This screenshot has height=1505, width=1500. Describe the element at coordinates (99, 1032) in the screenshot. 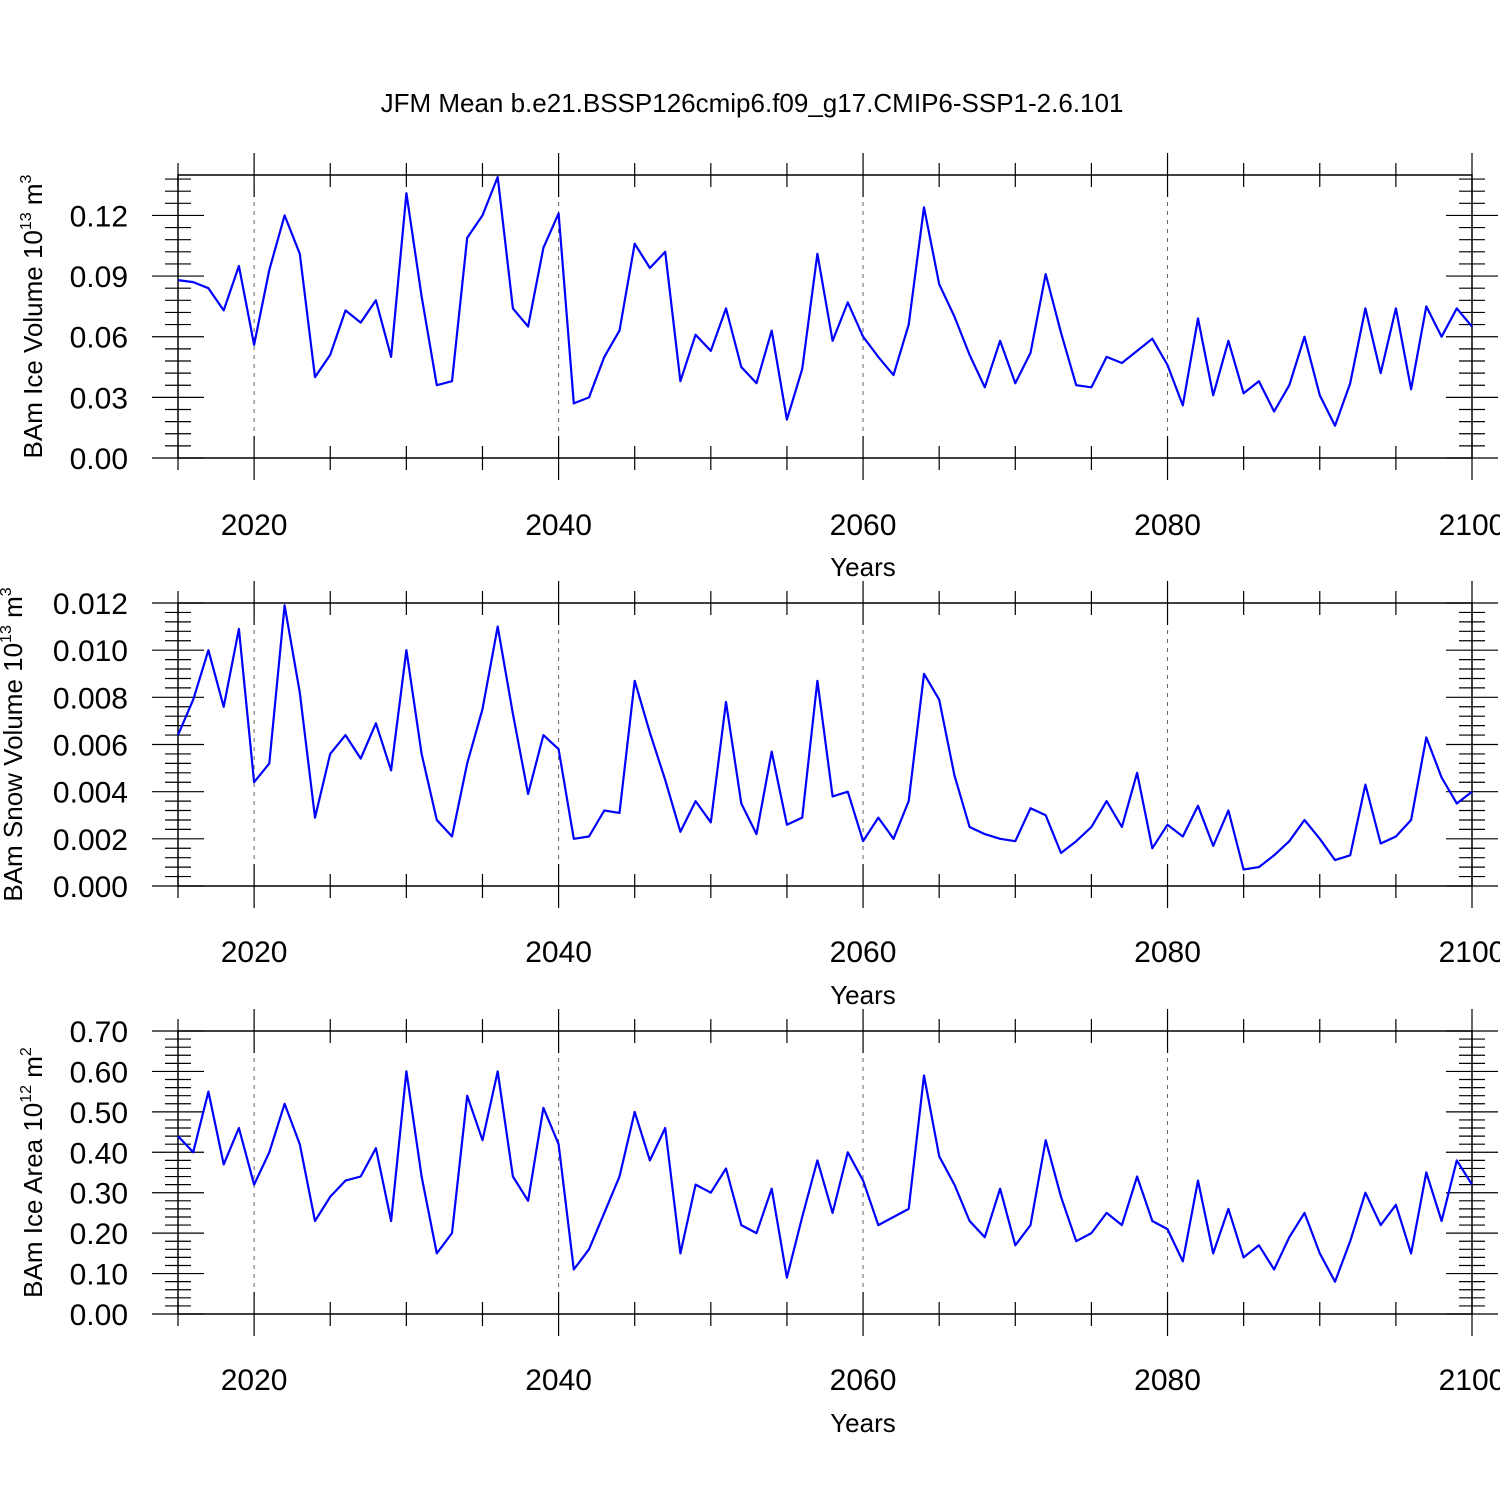

I see `y-tick-label: 0.70` at that location.